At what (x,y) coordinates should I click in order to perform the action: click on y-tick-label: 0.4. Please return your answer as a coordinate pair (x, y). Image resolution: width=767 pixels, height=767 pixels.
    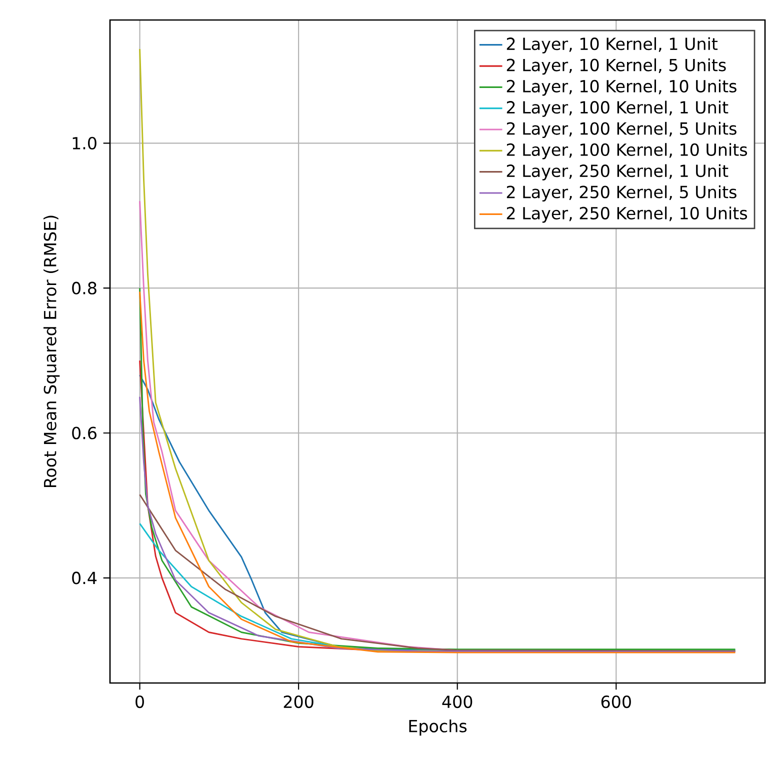
    Looking at the image, I should click on (84, 578).